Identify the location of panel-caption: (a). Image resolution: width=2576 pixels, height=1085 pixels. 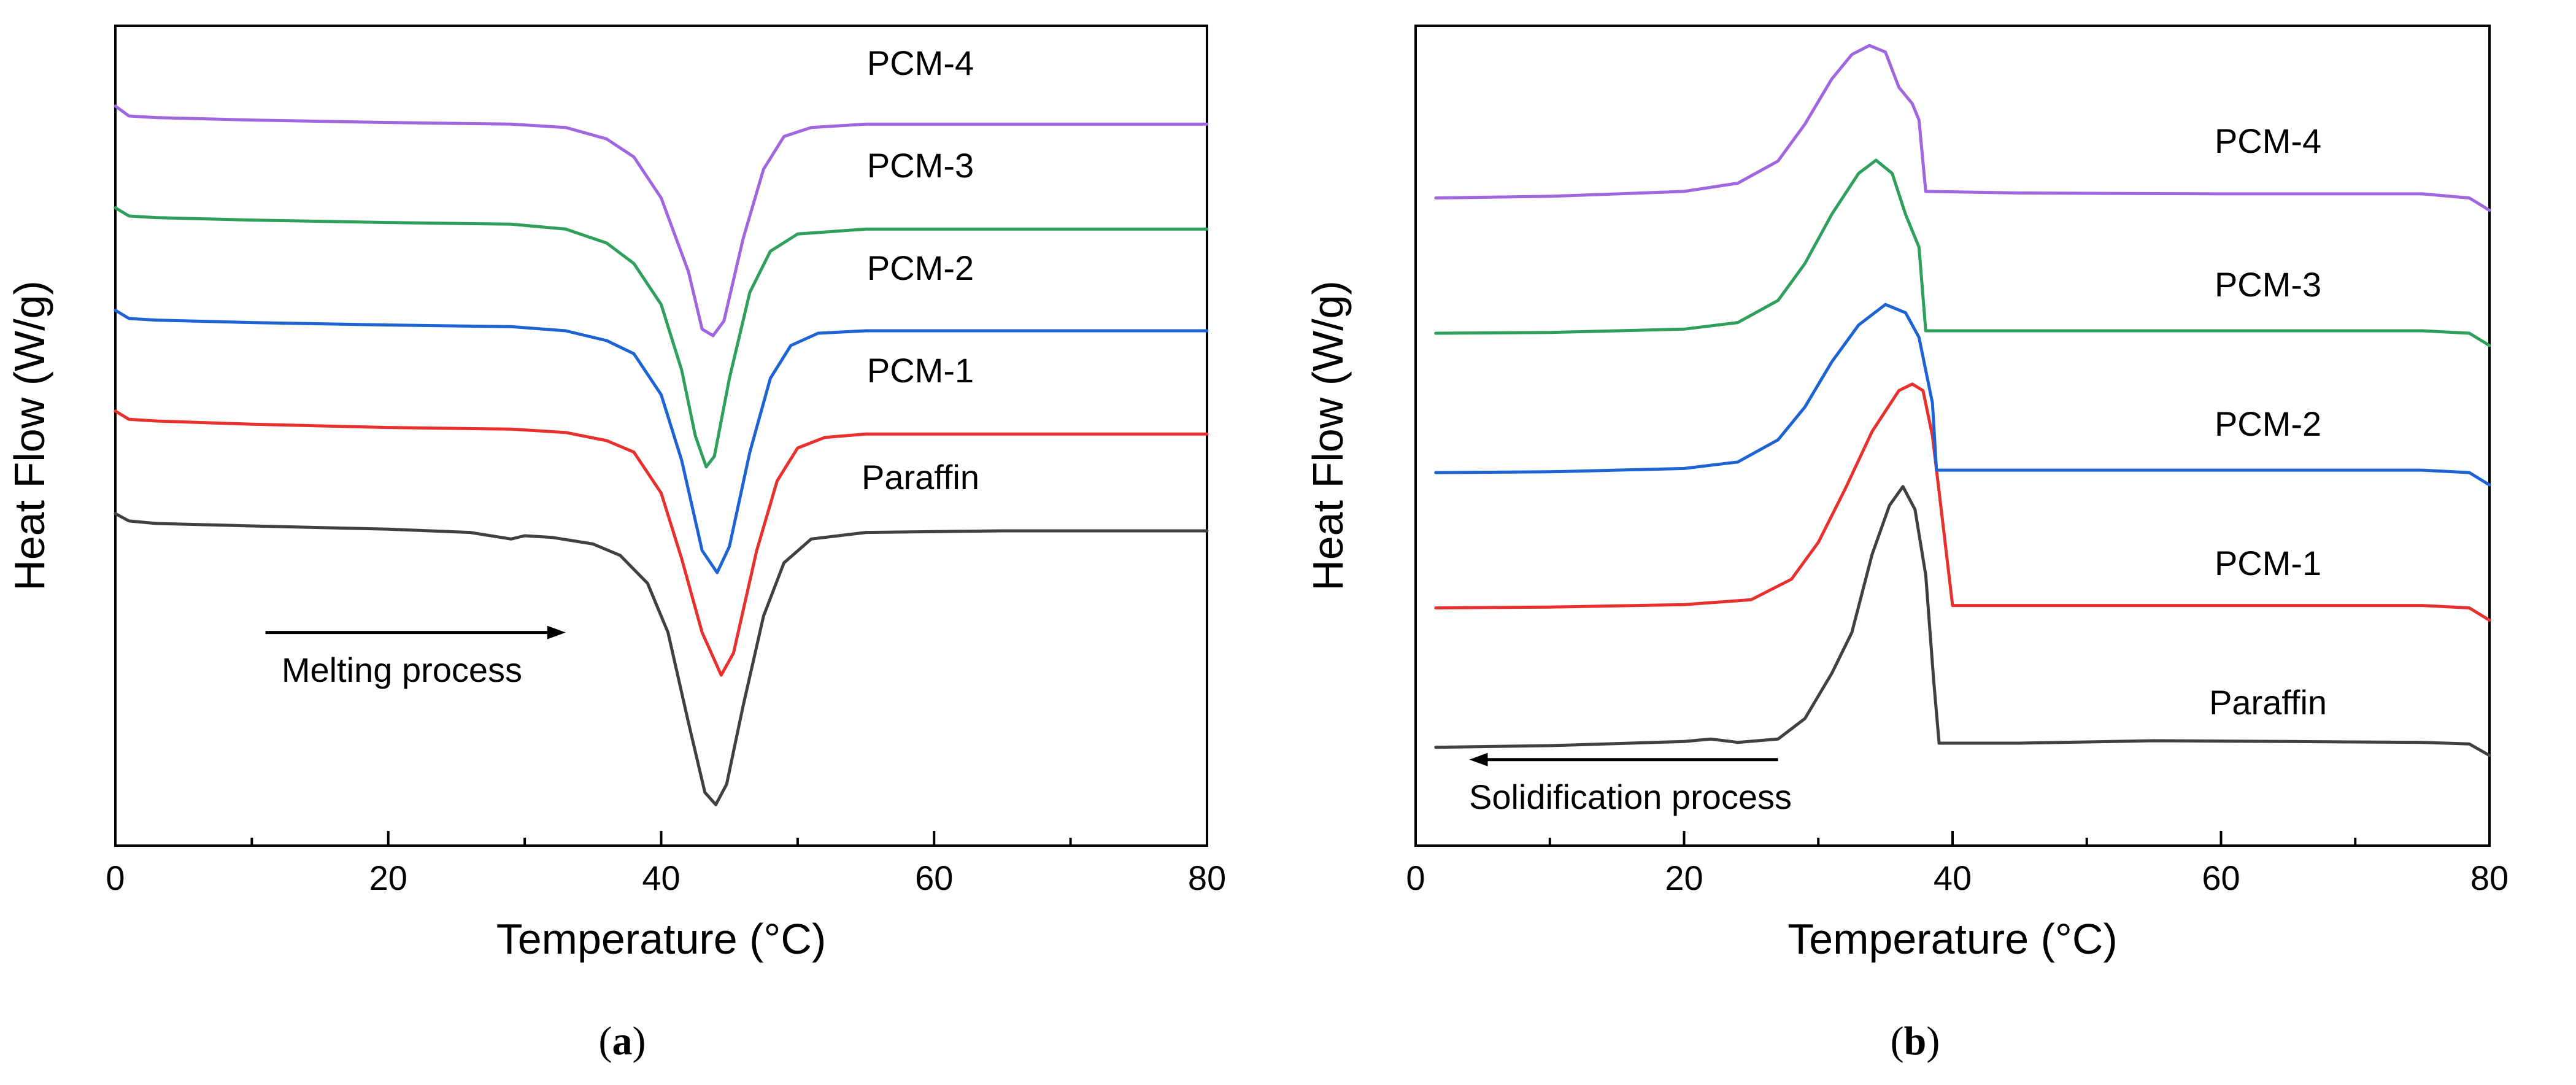
(622, 1041).